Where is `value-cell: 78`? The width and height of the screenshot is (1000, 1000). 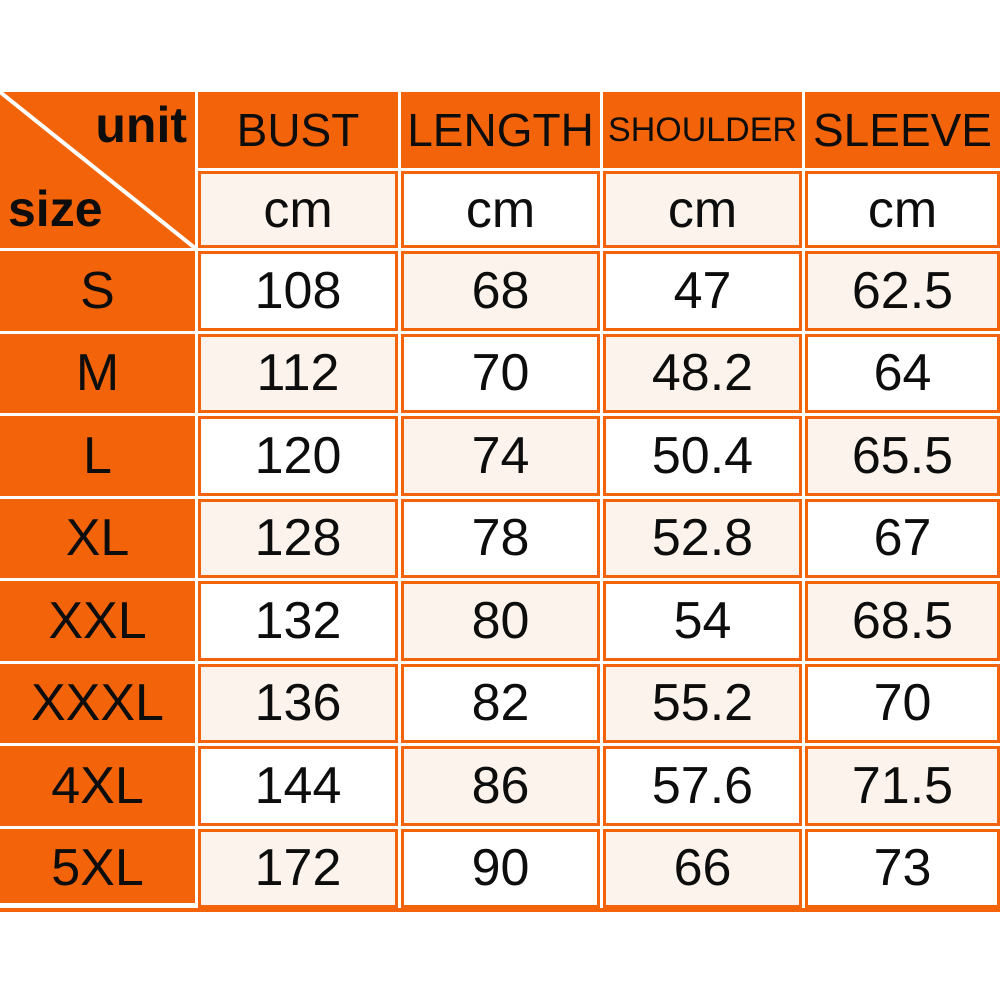 value-cell: 78 is located at coordinates (500, 538).